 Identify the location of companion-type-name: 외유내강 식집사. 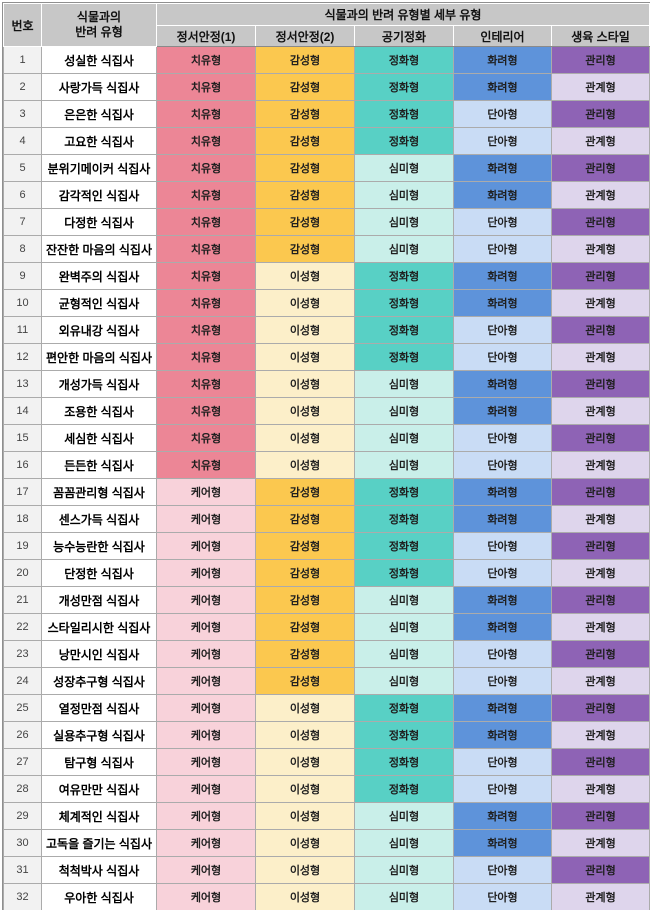
(99, 330).